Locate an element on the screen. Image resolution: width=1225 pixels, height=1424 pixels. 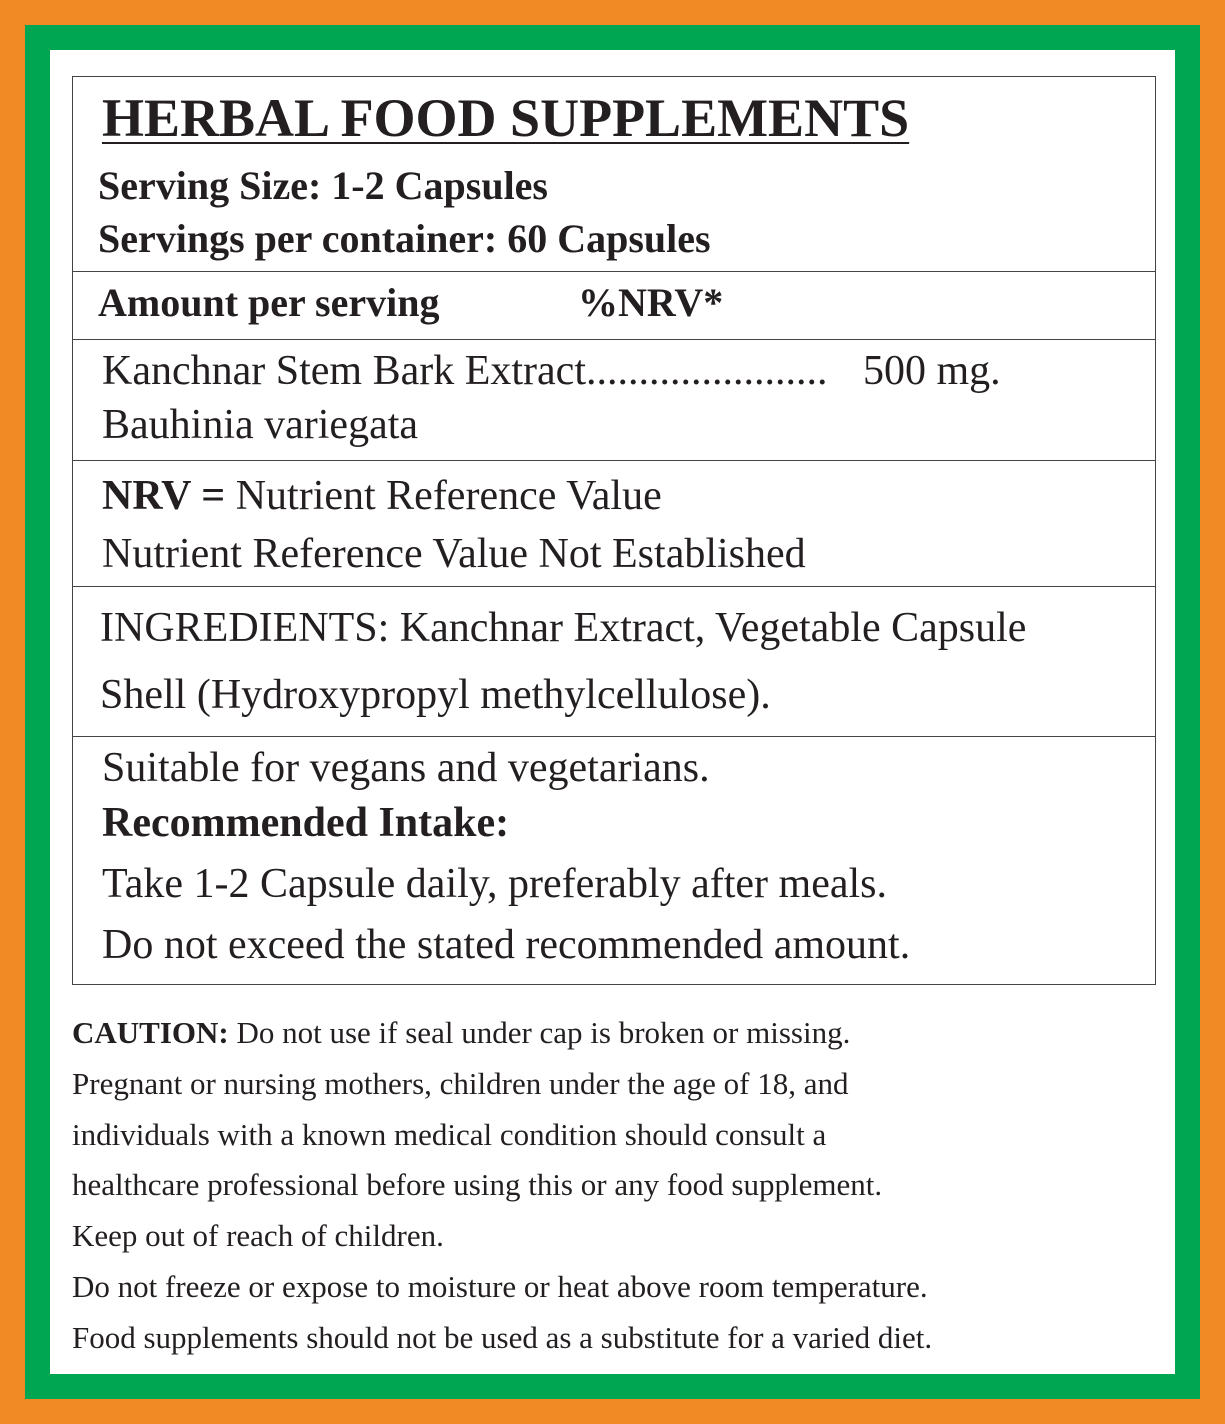
suitable-text: Suitable for vegans and vegetarians. is located at coordinates (406, 768).